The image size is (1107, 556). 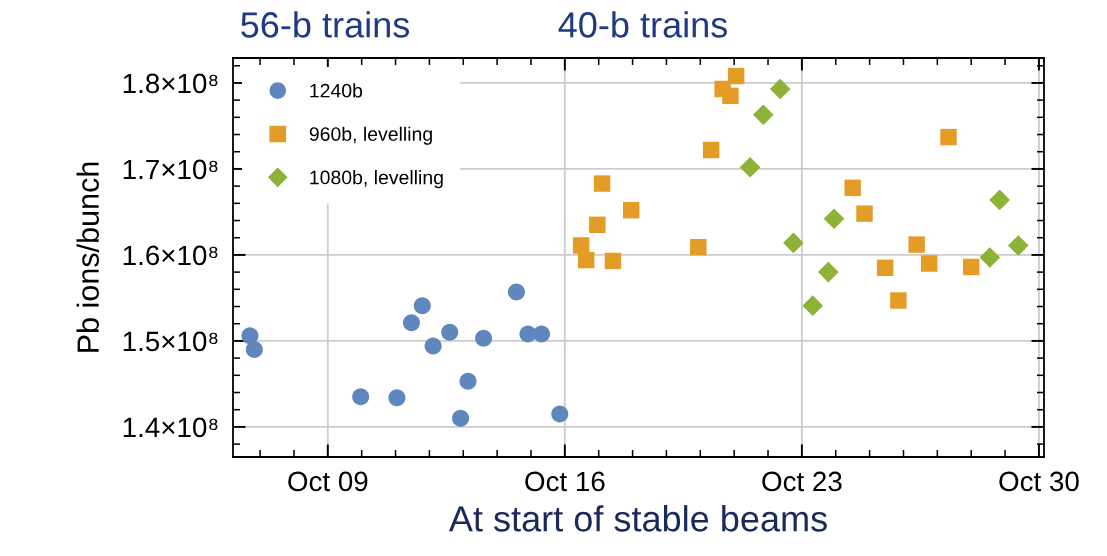 I want to click on x-axis-title: At start of stable beams, so click(x=637, y=518).